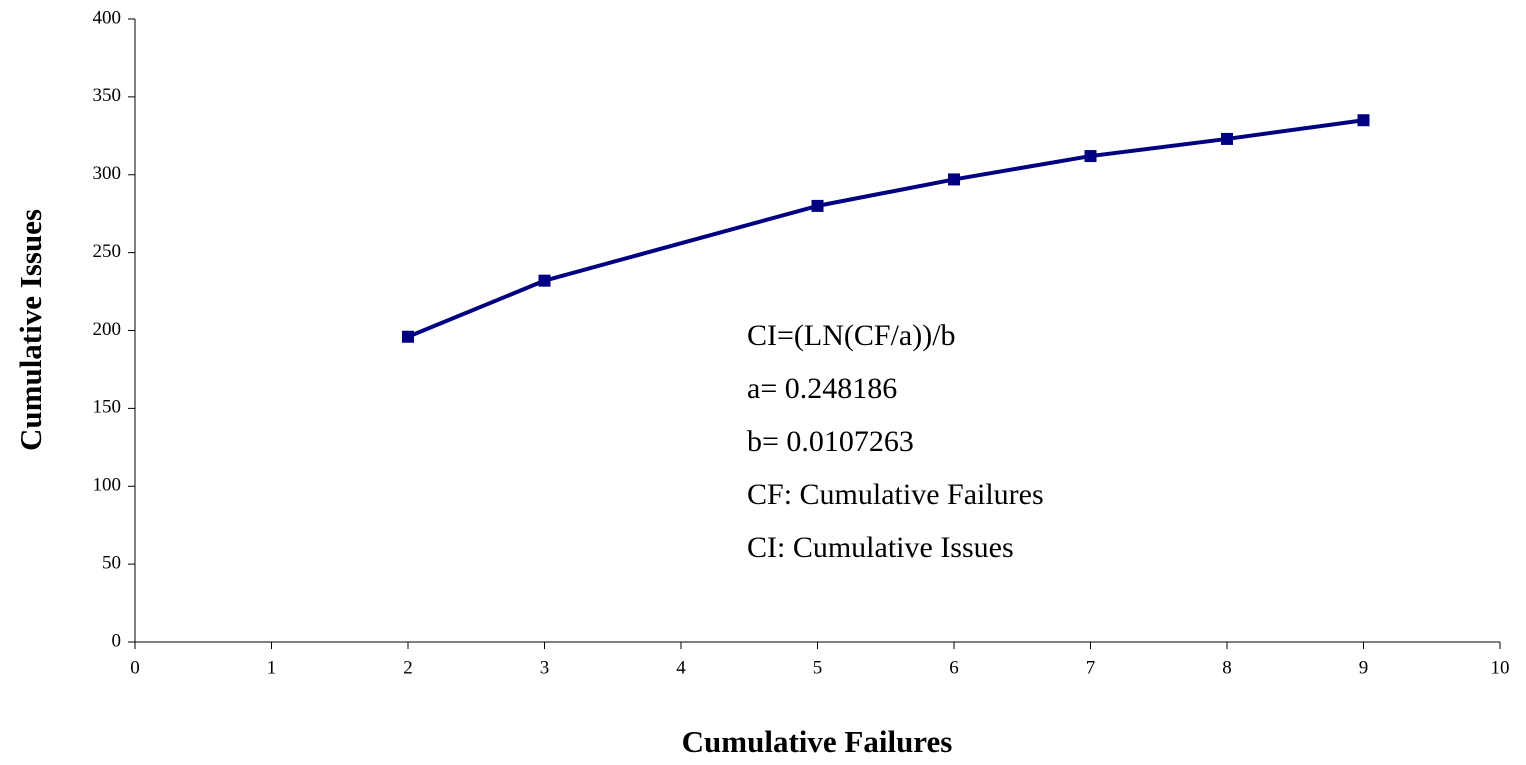  Describe the element at coordinates (822, 388) in the screenshot. I see `annotation: a= 0.248186` at that location.